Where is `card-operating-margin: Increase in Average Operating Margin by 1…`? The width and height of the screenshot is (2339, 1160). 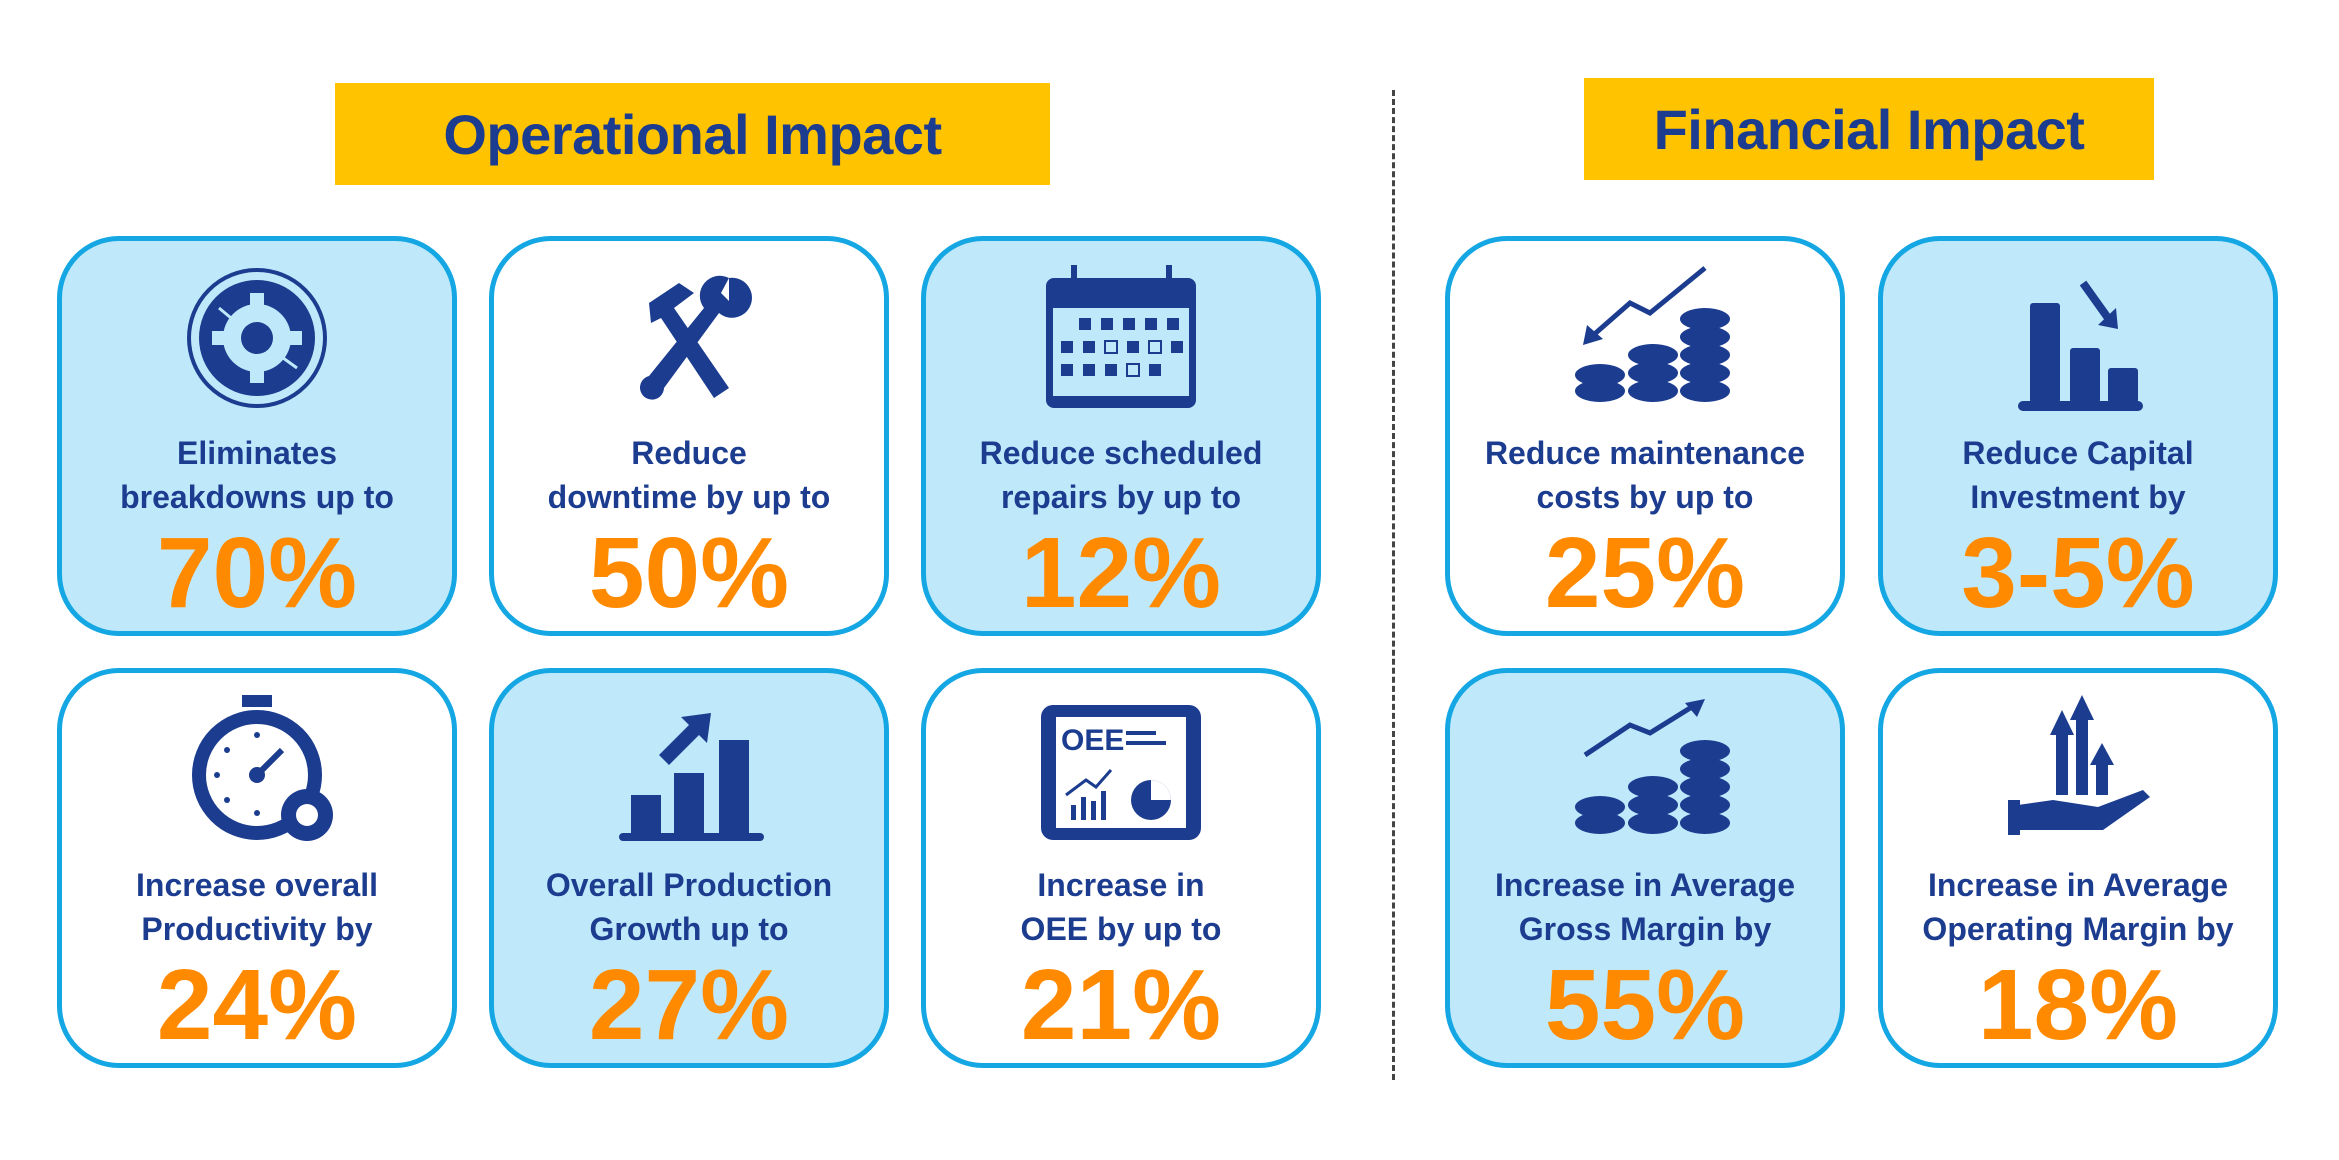
card-operating-margin: Increase in Average Operating Margin by 1… is located at coordinates (2078, 868).